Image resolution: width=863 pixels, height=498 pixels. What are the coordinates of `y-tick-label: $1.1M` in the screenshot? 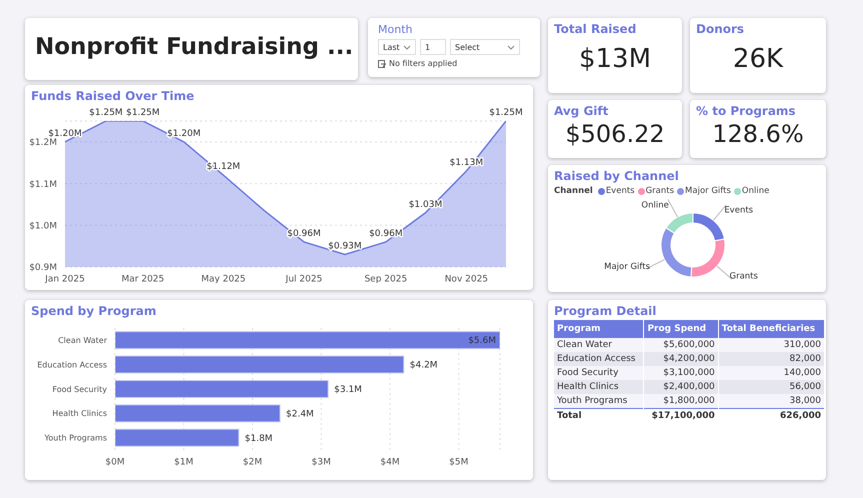 It's located at (43, 185).